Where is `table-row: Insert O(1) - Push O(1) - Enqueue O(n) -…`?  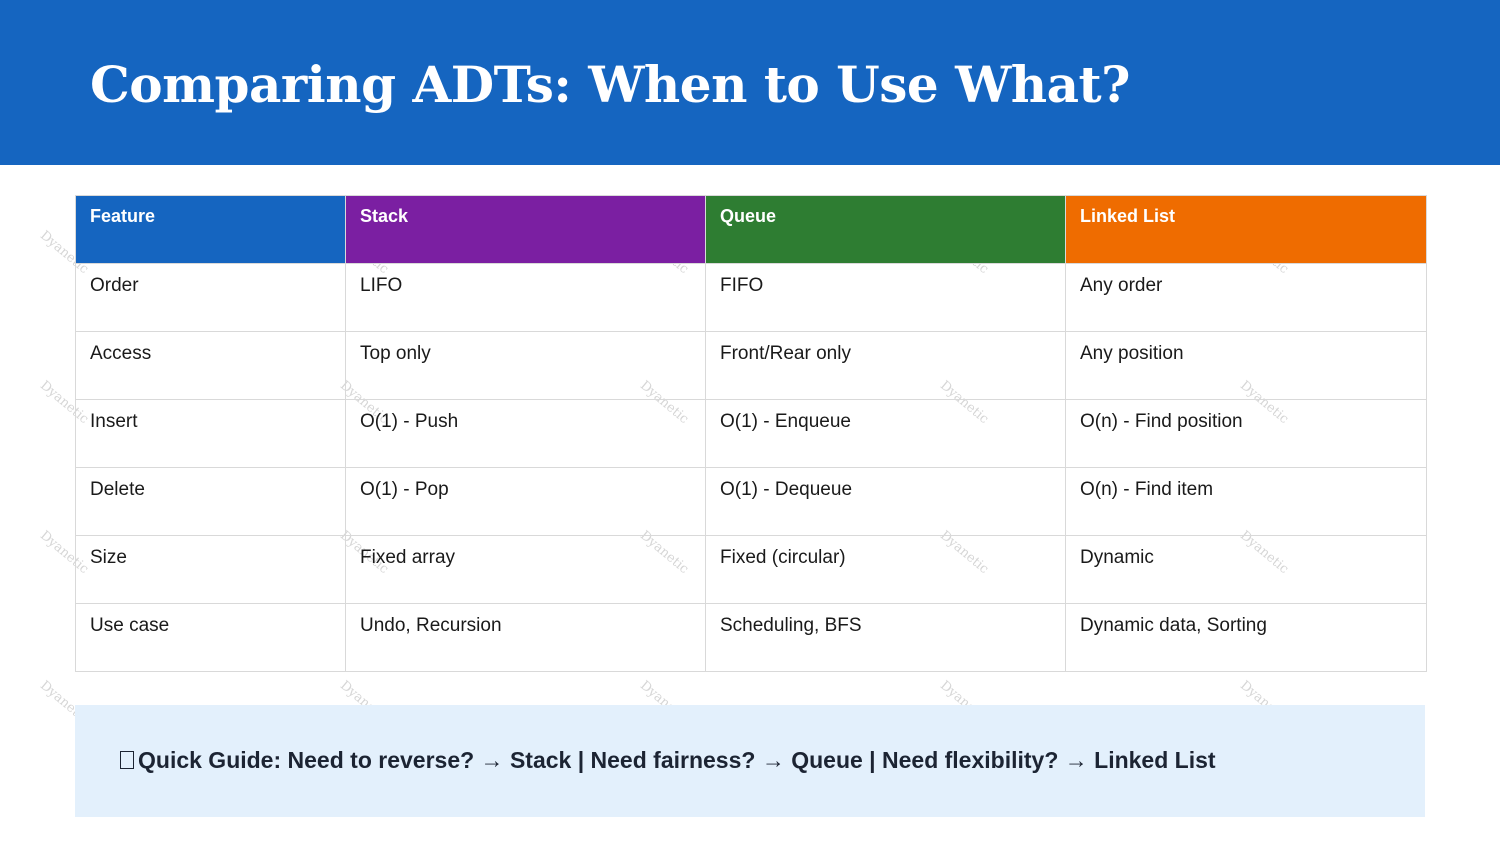 table-row: Insert O(1) - Push O(1) - Enqueue O(n) -… is located at coordinates (751, 433).